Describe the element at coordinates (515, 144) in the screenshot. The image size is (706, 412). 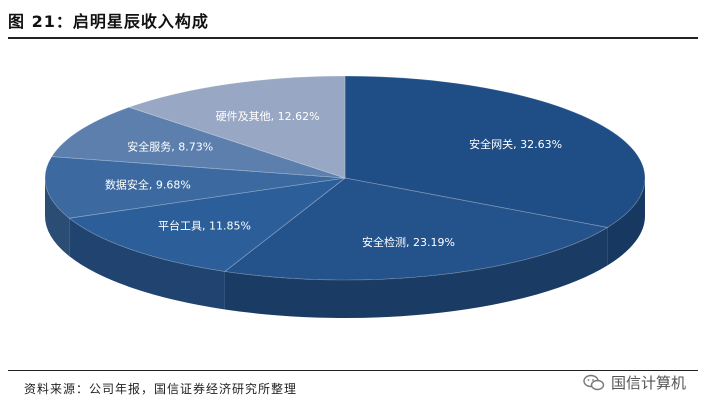
I see `slice-label-0: 安全网关, 32.63%` at that location.